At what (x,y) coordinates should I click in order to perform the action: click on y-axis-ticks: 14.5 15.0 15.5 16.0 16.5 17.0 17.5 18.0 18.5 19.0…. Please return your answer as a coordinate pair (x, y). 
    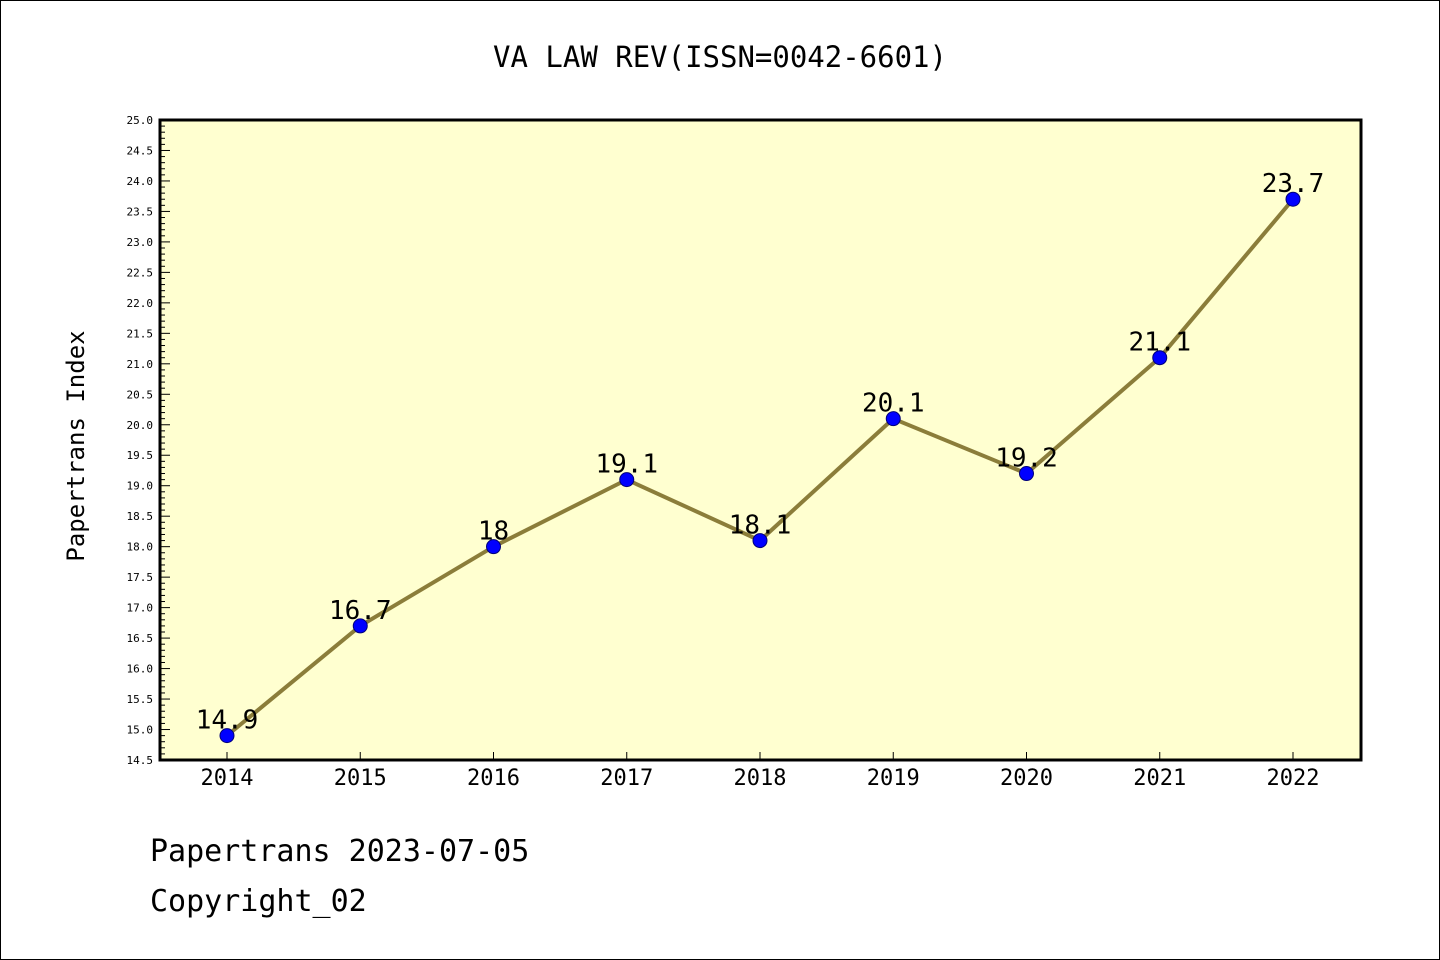
    Looking at the image, I should click on (148, 440).